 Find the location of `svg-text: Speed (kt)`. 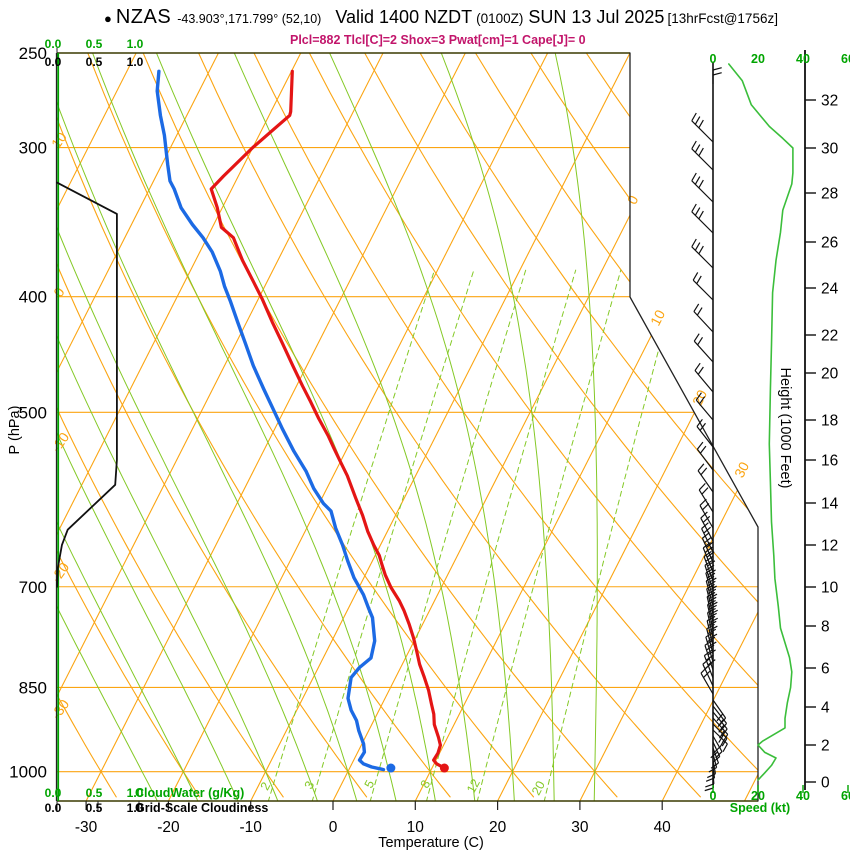

svg-text: Speed (kt) is located at coordinates (760, 808).